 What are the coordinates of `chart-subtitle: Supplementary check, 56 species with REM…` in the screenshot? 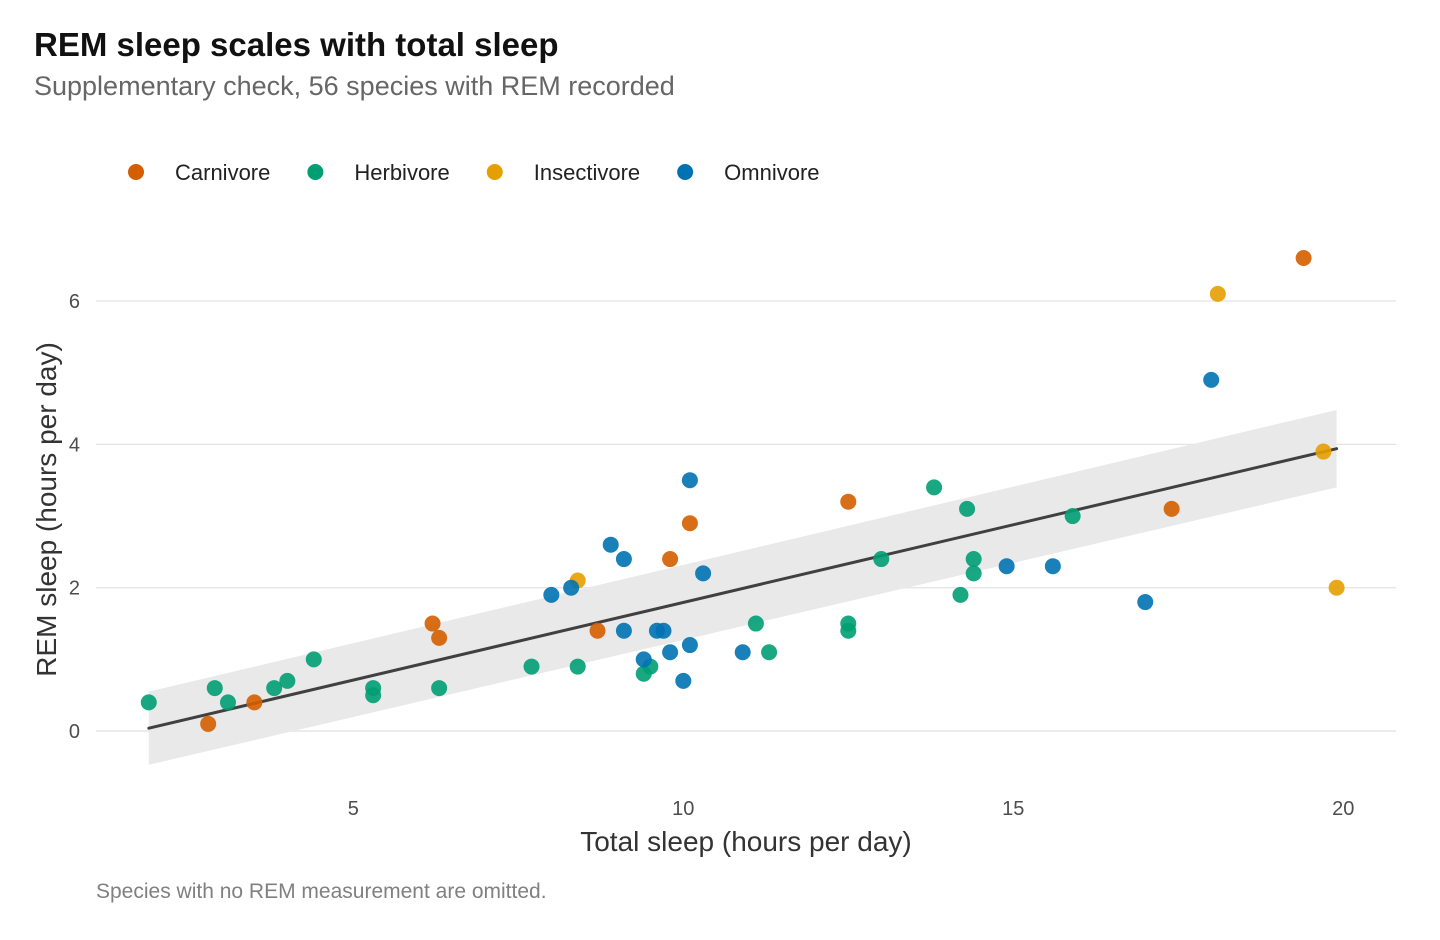 It's located at (354, 86).